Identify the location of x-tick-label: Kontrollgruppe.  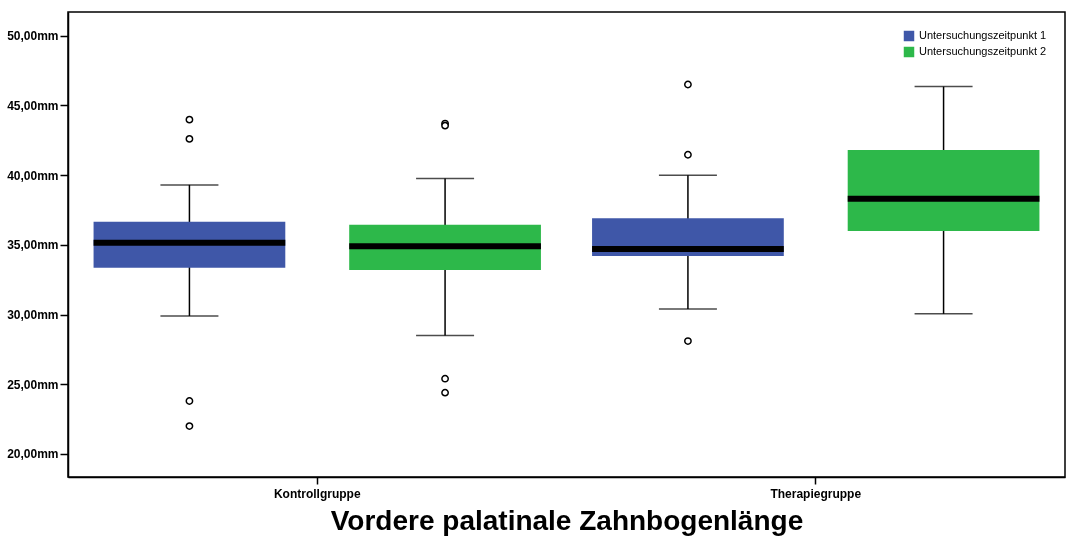
(317, 493).